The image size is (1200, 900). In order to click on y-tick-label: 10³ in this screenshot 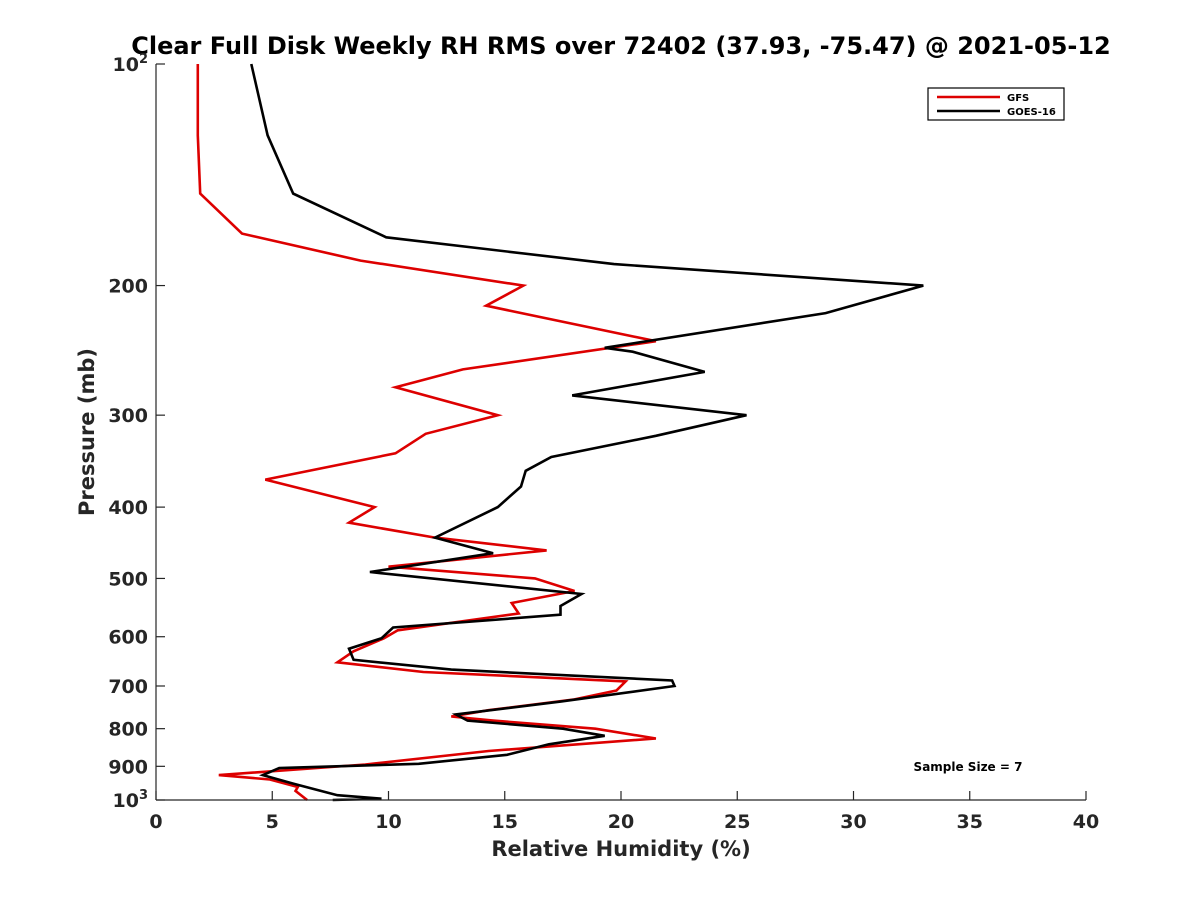, I will do `click(131, 800)`.